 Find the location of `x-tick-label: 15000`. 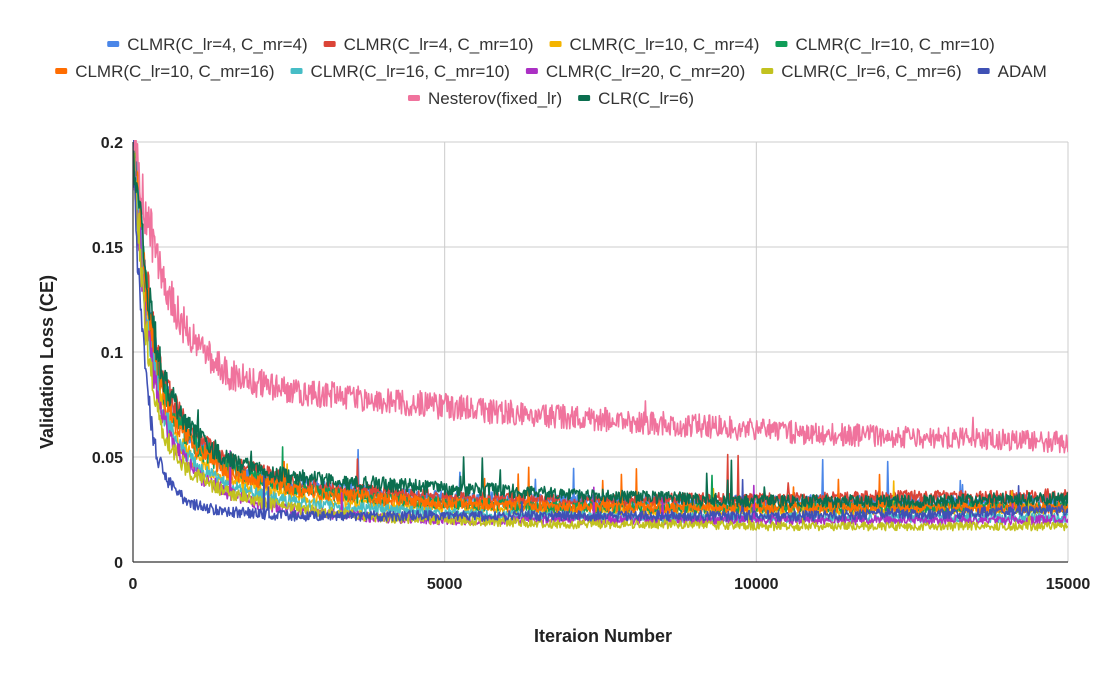

x-tick-label: 15000 is located at coordinates (1068, 584).